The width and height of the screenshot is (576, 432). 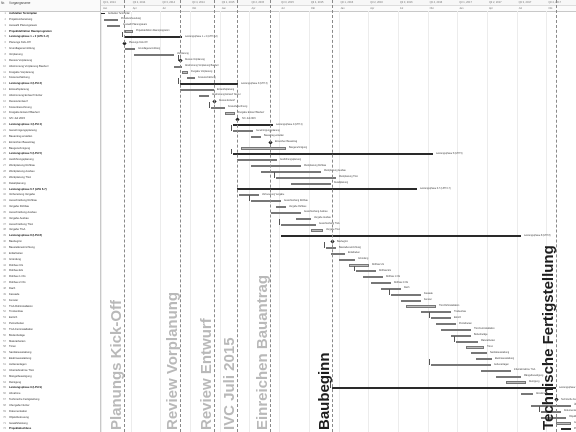 I want to click on task-row: 14 Entwurfsplanung, so click(x=50, y=89).